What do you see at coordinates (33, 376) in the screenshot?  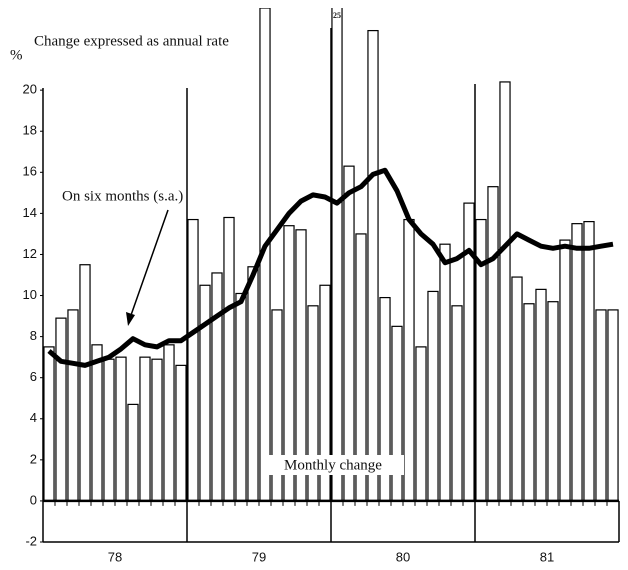 I see `y-tick-label: 6` at bounding box center [33, 376].